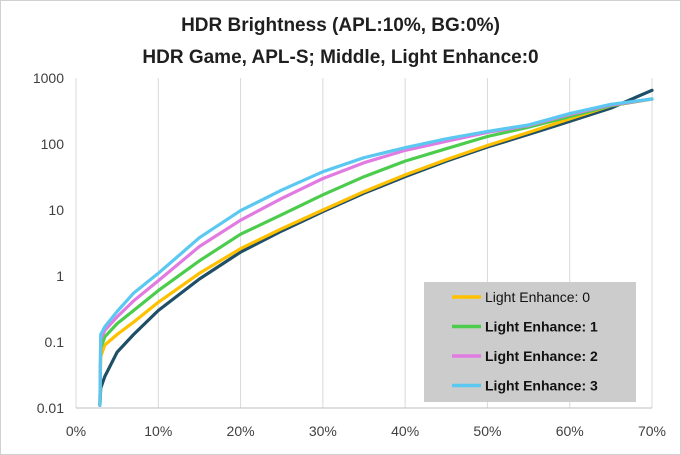  I want to click on x-tick-label: 10%, so click(158, 431).